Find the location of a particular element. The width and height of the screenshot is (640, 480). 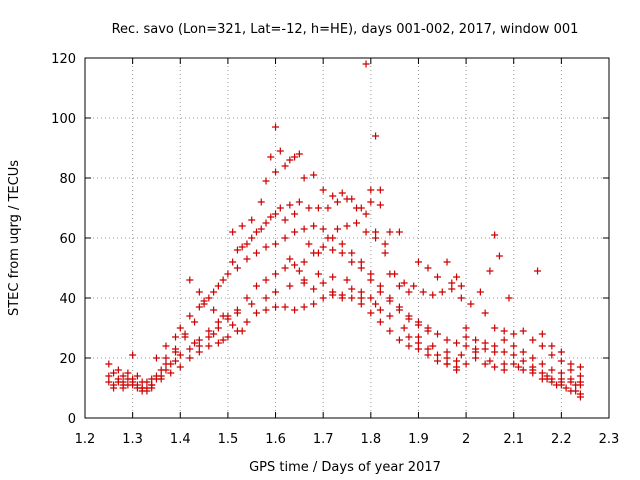

x-tick-label: 1.5 is located at coordinates (228, 439).